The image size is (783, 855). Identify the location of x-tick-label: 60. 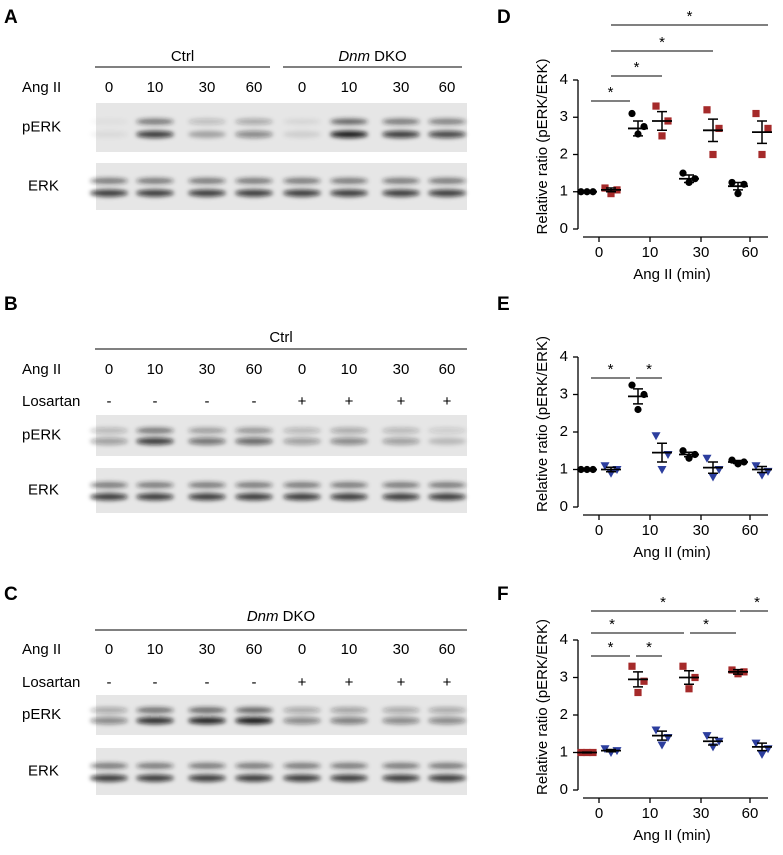
(750, 530).